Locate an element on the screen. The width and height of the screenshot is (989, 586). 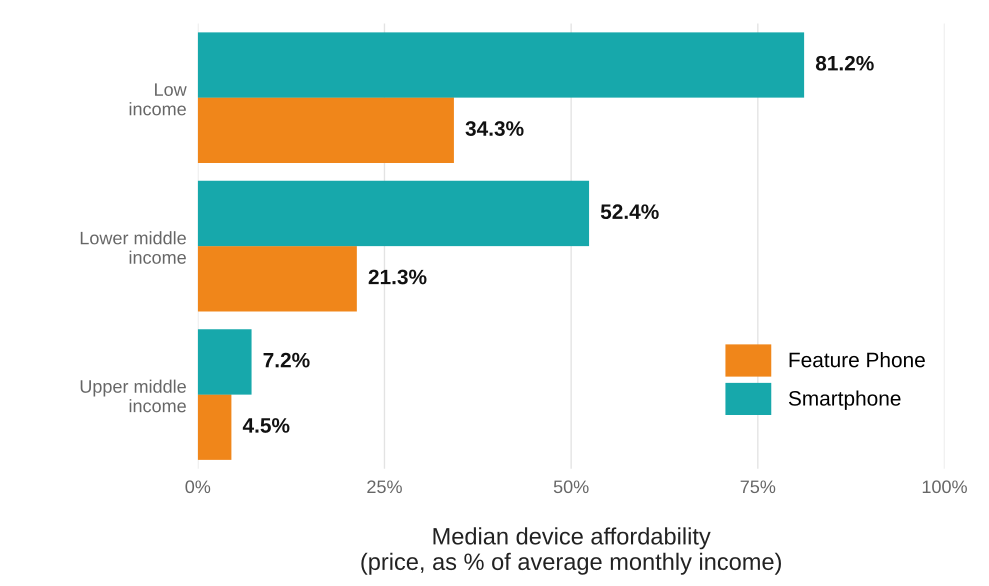
data-label: 34.3% is located at coordinates (495, 128).